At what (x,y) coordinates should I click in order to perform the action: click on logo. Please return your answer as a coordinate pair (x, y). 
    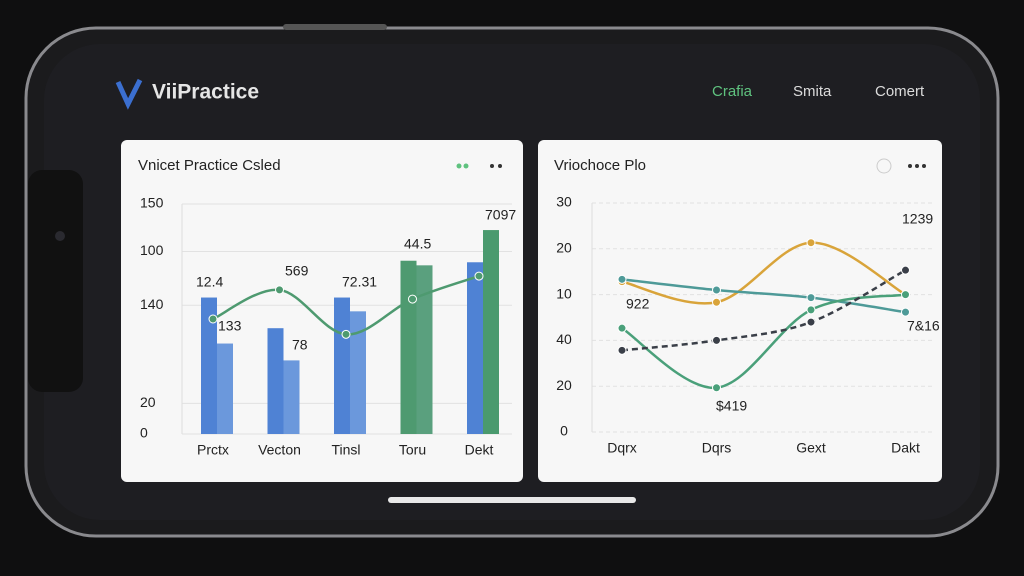
    Looking at the image, I should click on (129, 94).